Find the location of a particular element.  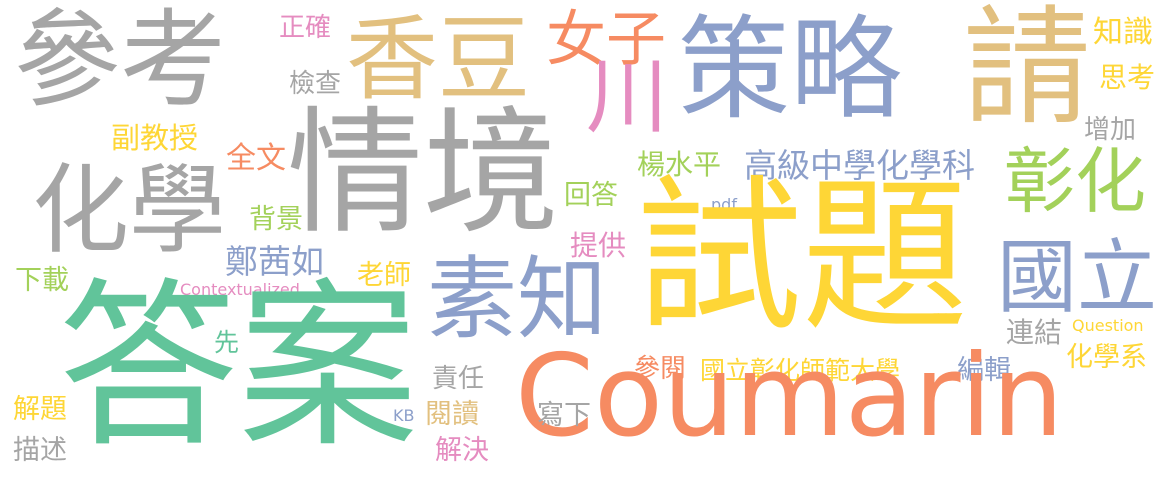

word-shiti: 試題 is located at coordinates (802, 257).